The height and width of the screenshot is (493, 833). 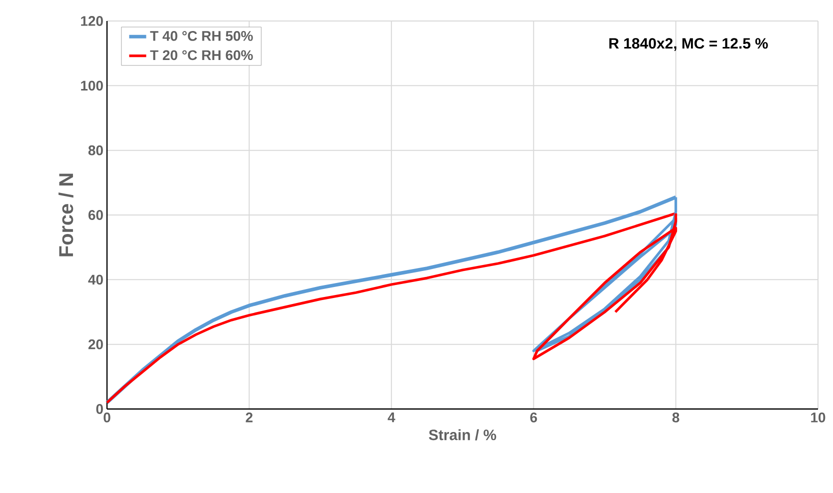 What do you see at coordinates (392, 417) in the screenshot?
I see `x-tick-label: 4` at bounding box center [392, 417].